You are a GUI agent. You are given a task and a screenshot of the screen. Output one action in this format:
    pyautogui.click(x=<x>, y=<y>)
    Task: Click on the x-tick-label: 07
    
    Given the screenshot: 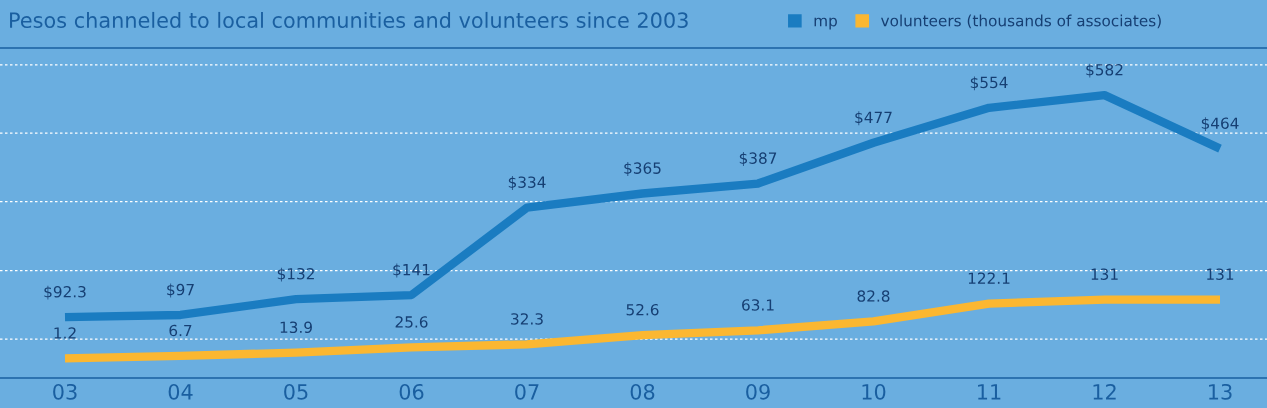 What is the action you would take?
    pyautogui.click(x=527, y=391)
    